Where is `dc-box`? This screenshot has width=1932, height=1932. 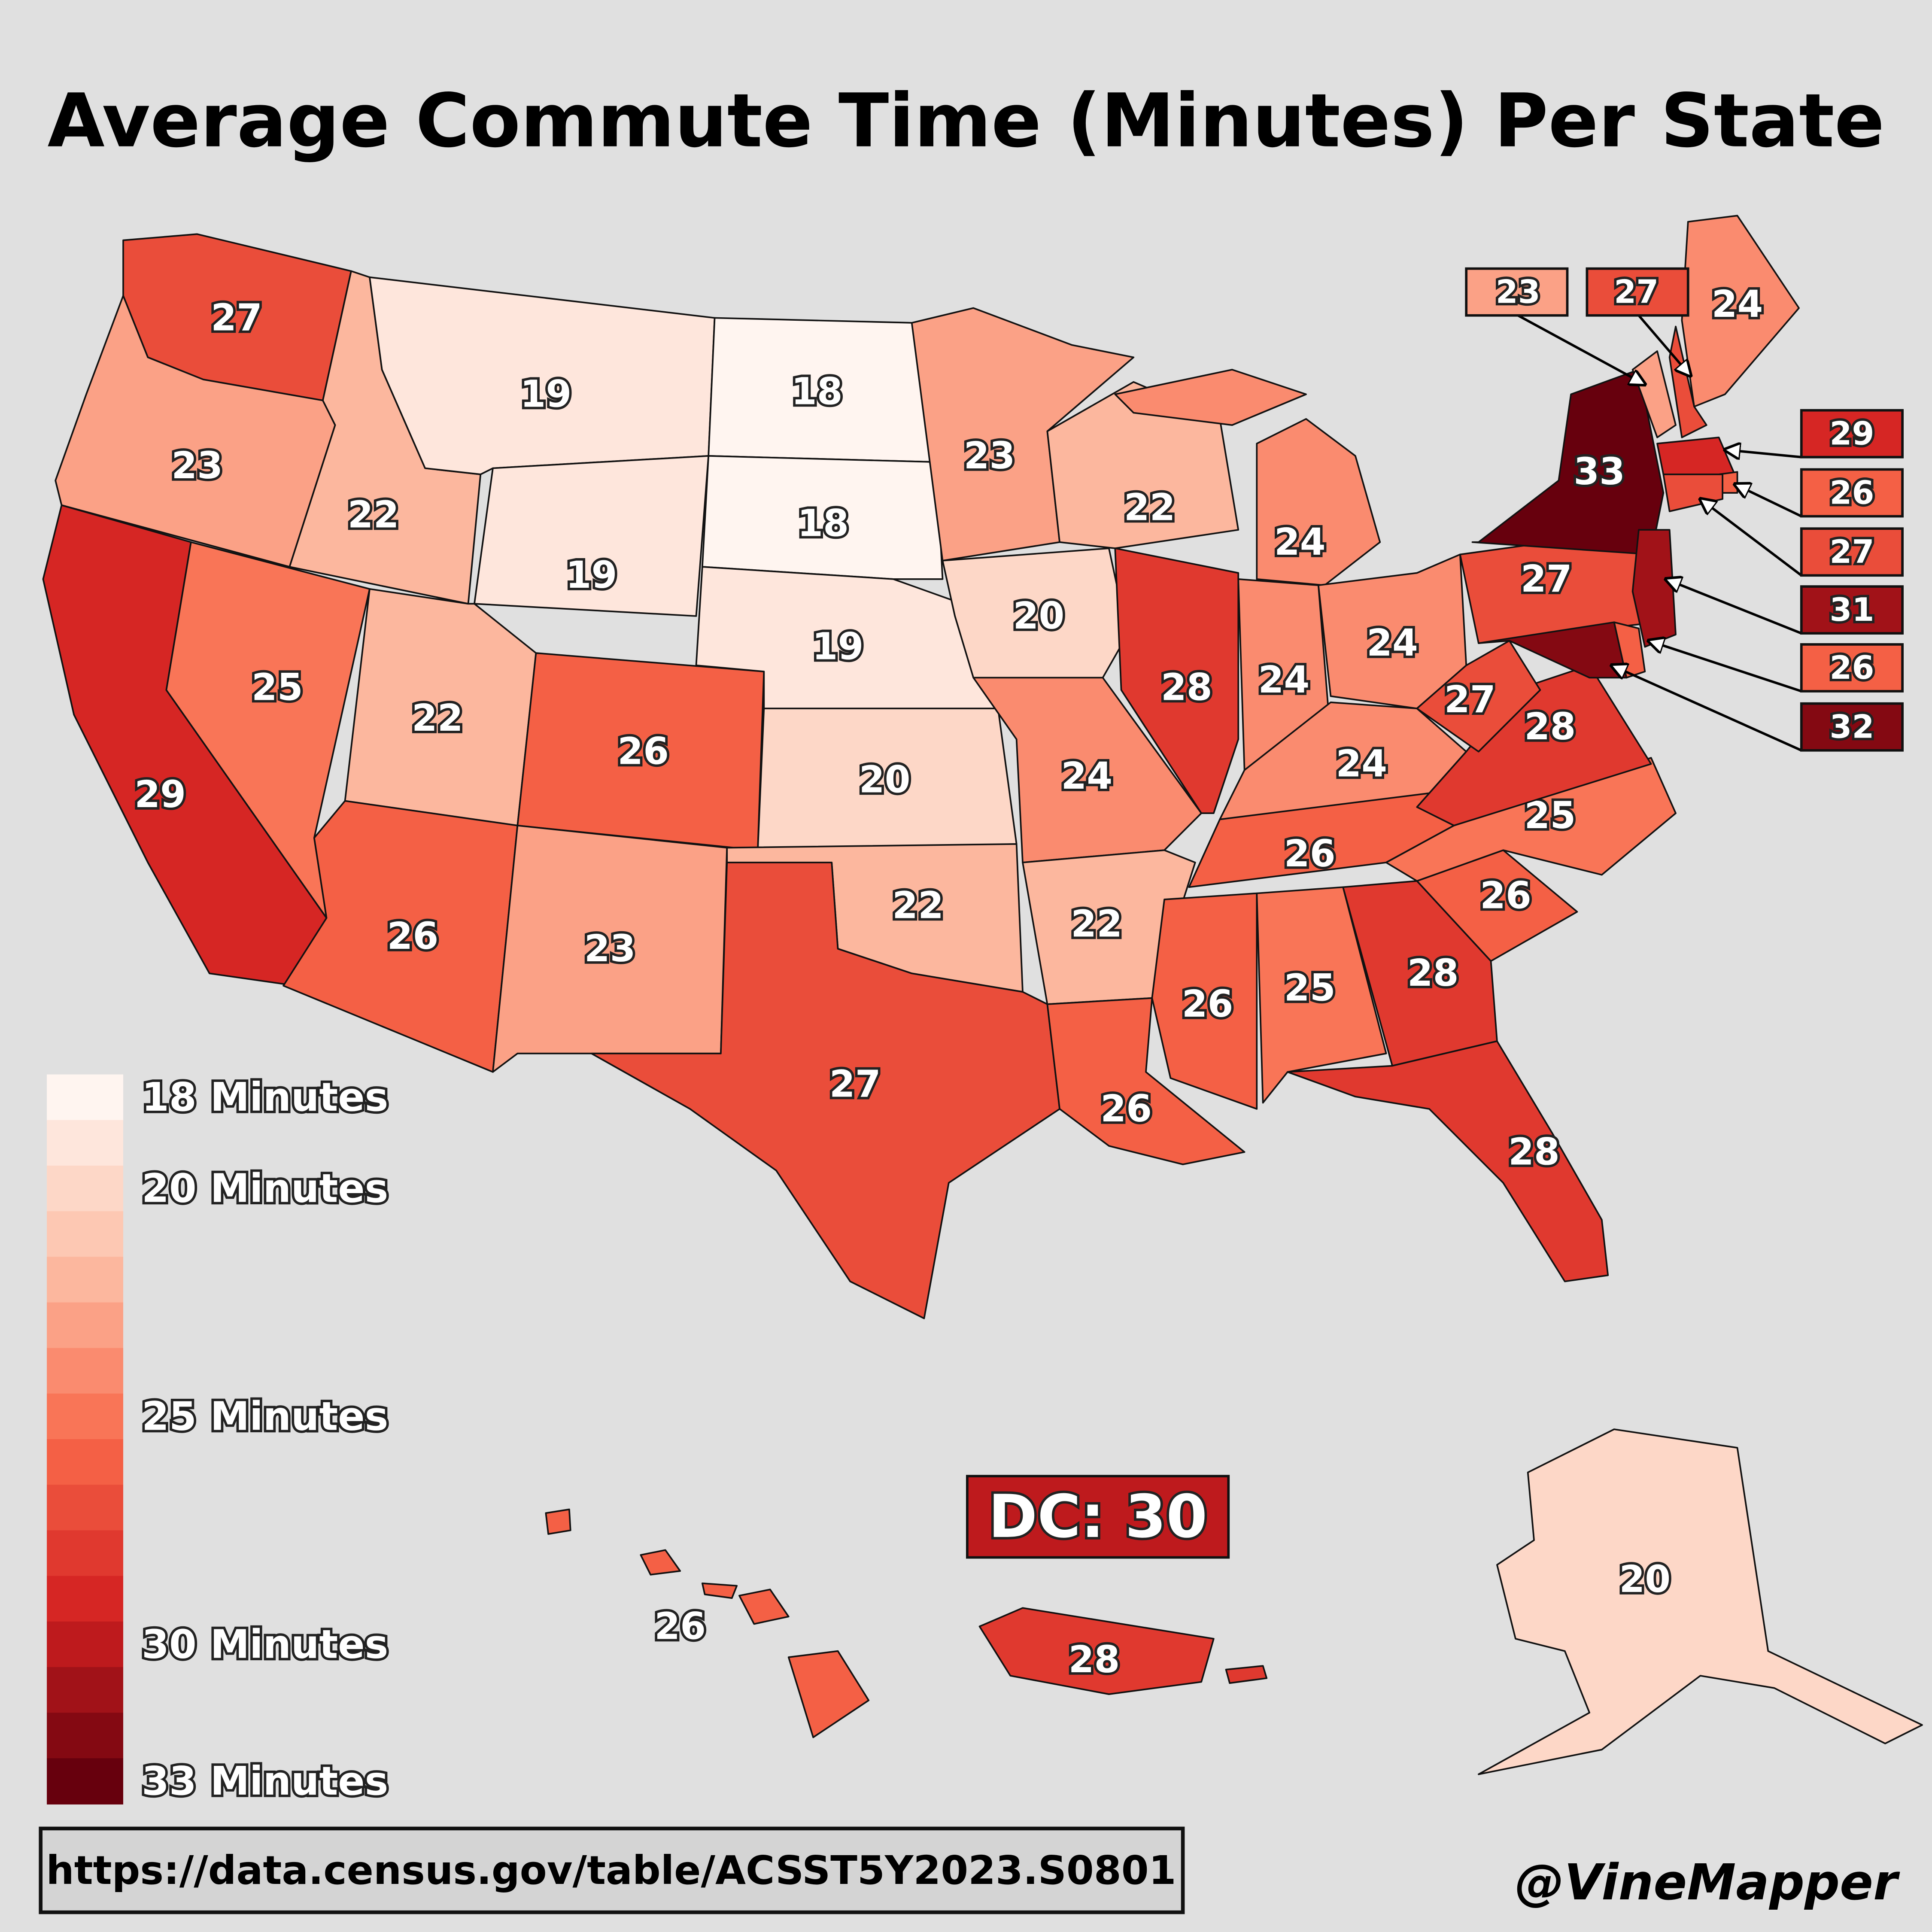
dc-box is located at coordinates (1098, 1517).